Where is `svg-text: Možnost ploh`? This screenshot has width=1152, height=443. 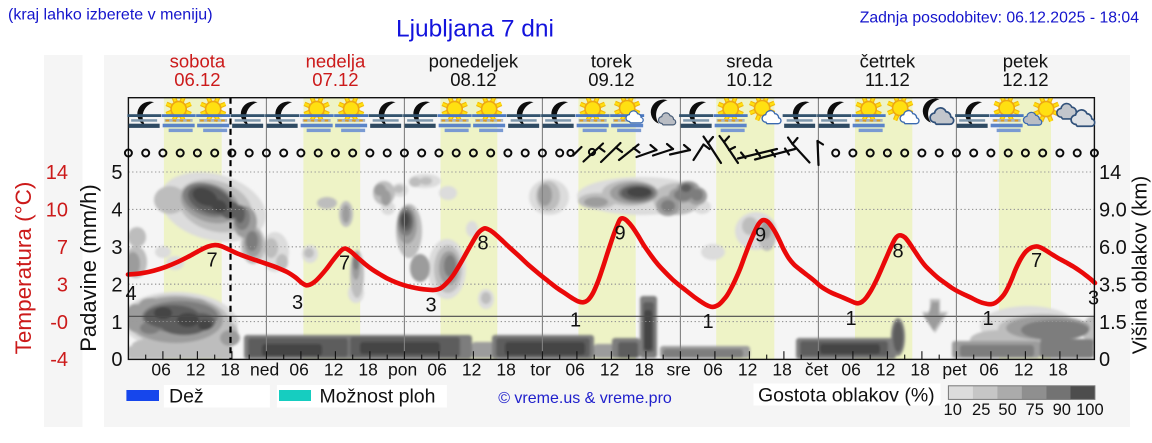 svg-text: Možnost ploh is located at coordinates (378, 397).